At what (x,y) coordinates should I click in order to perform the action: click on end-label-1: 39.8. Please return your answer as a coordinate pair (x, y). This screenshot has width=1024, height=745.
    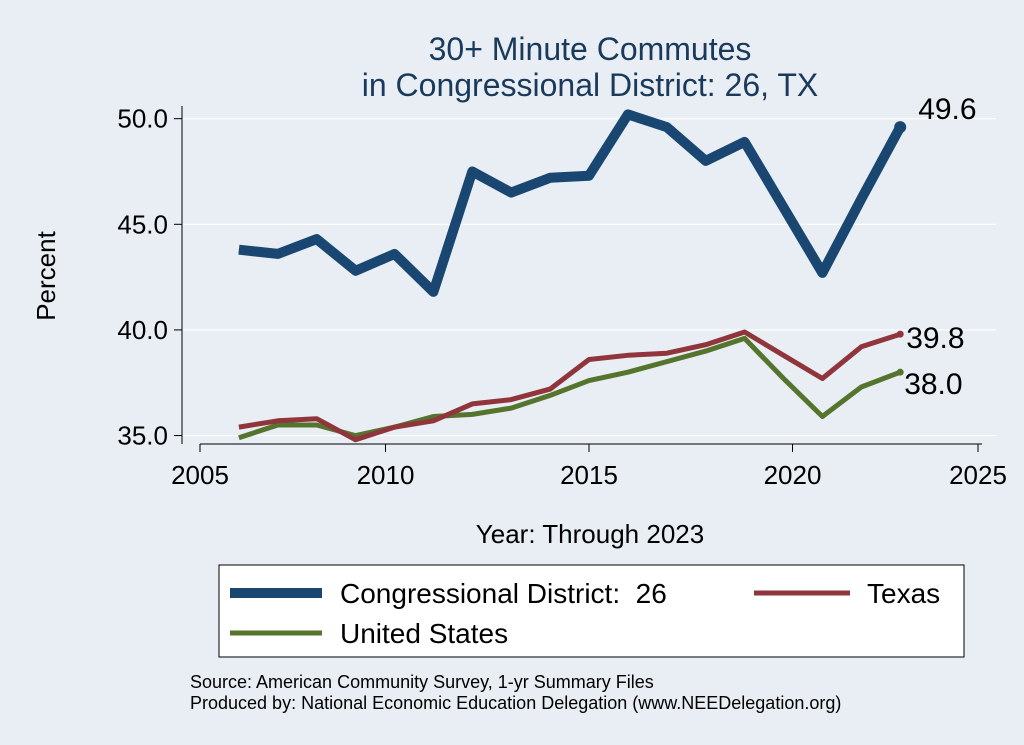
    Looking at the image, I should click on (935, 338).